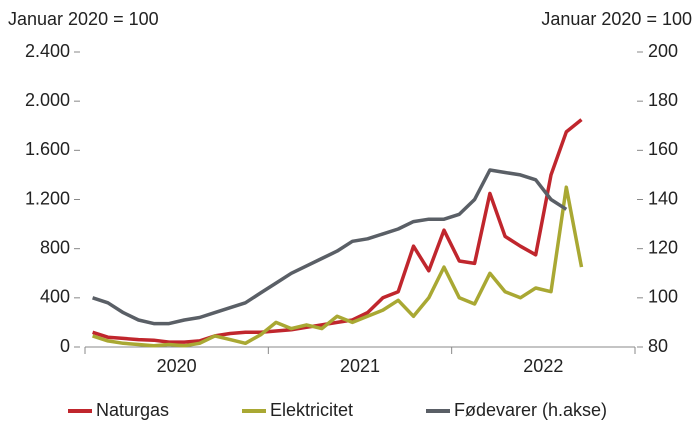  I want to click on y2-tick-label: 100, so click(663, 297).